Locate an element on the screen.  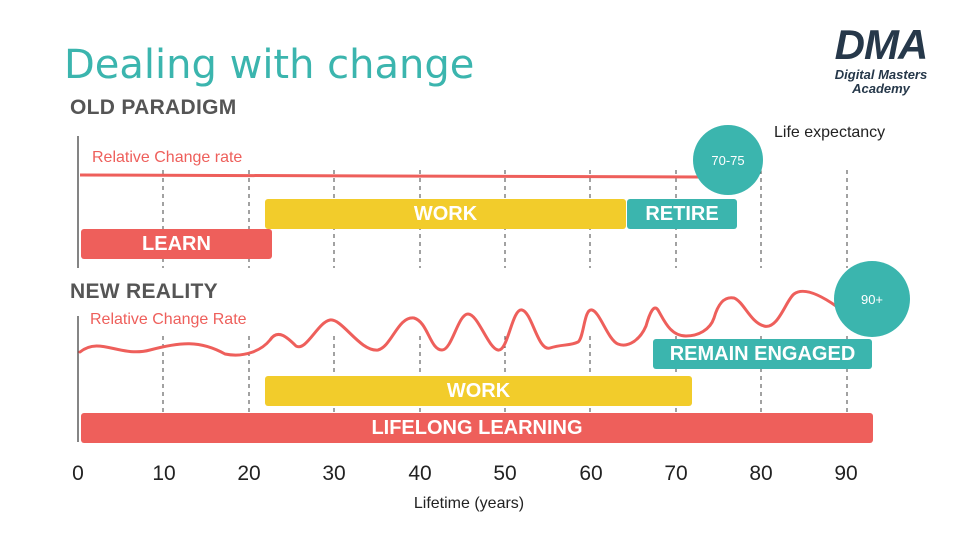
new-reality-label: NEW REALITY is located at coordinates (144, 291).